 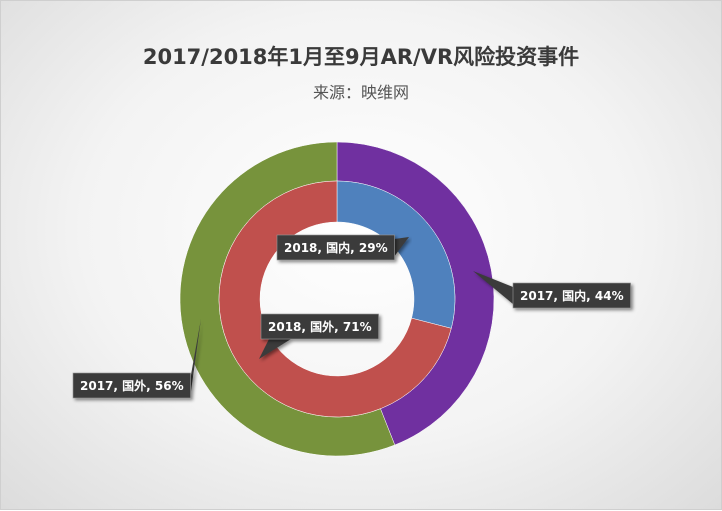 I want to click on data-label: 2017, 国内, 44%, so click(x=572, y=295).